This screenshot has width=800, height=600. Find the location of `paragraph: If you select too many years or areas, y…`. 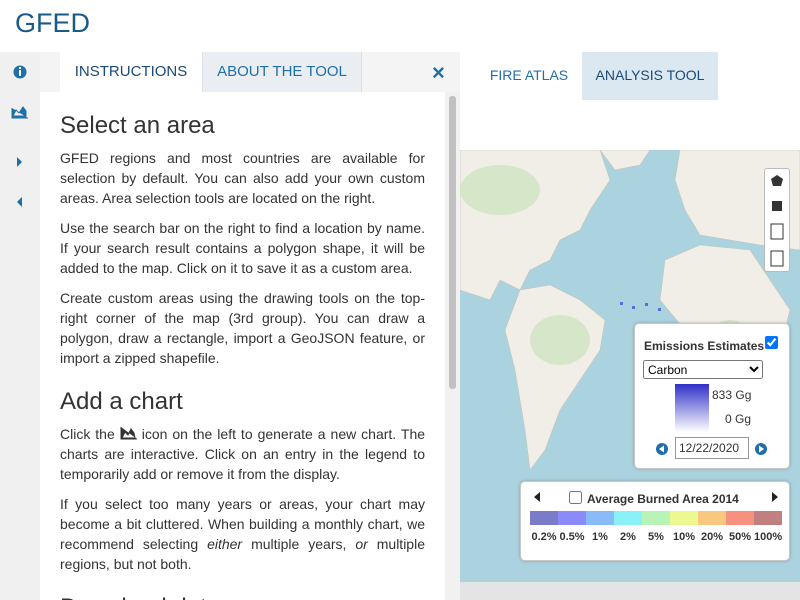

paragraph: If you select too many years or areas, y… is located at coordinates (242, 534).